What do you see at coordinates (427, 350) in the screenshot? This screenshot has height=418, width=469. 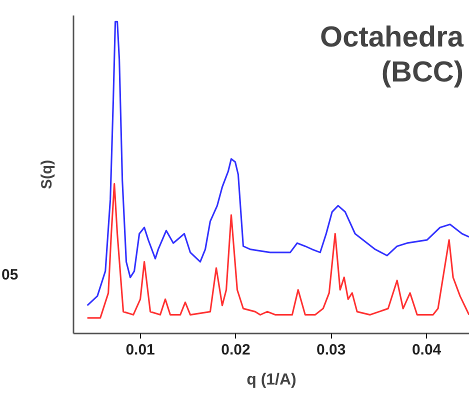 I see `x-tick-label: 0.04` at bounding box center [427, 350].